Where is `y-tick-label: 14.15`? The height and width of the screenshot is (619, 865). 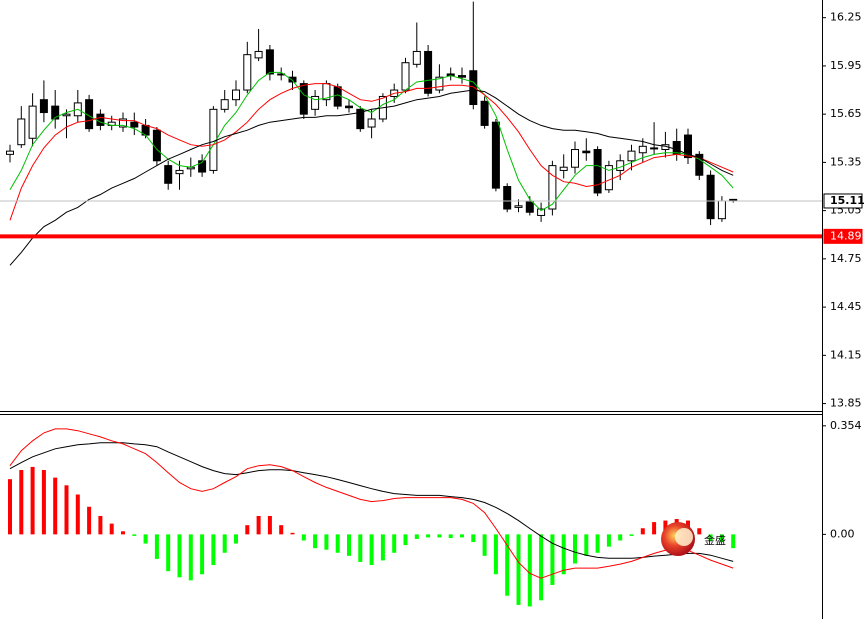 y-tick-label: 14.15 is located at coordinates (846, 354).